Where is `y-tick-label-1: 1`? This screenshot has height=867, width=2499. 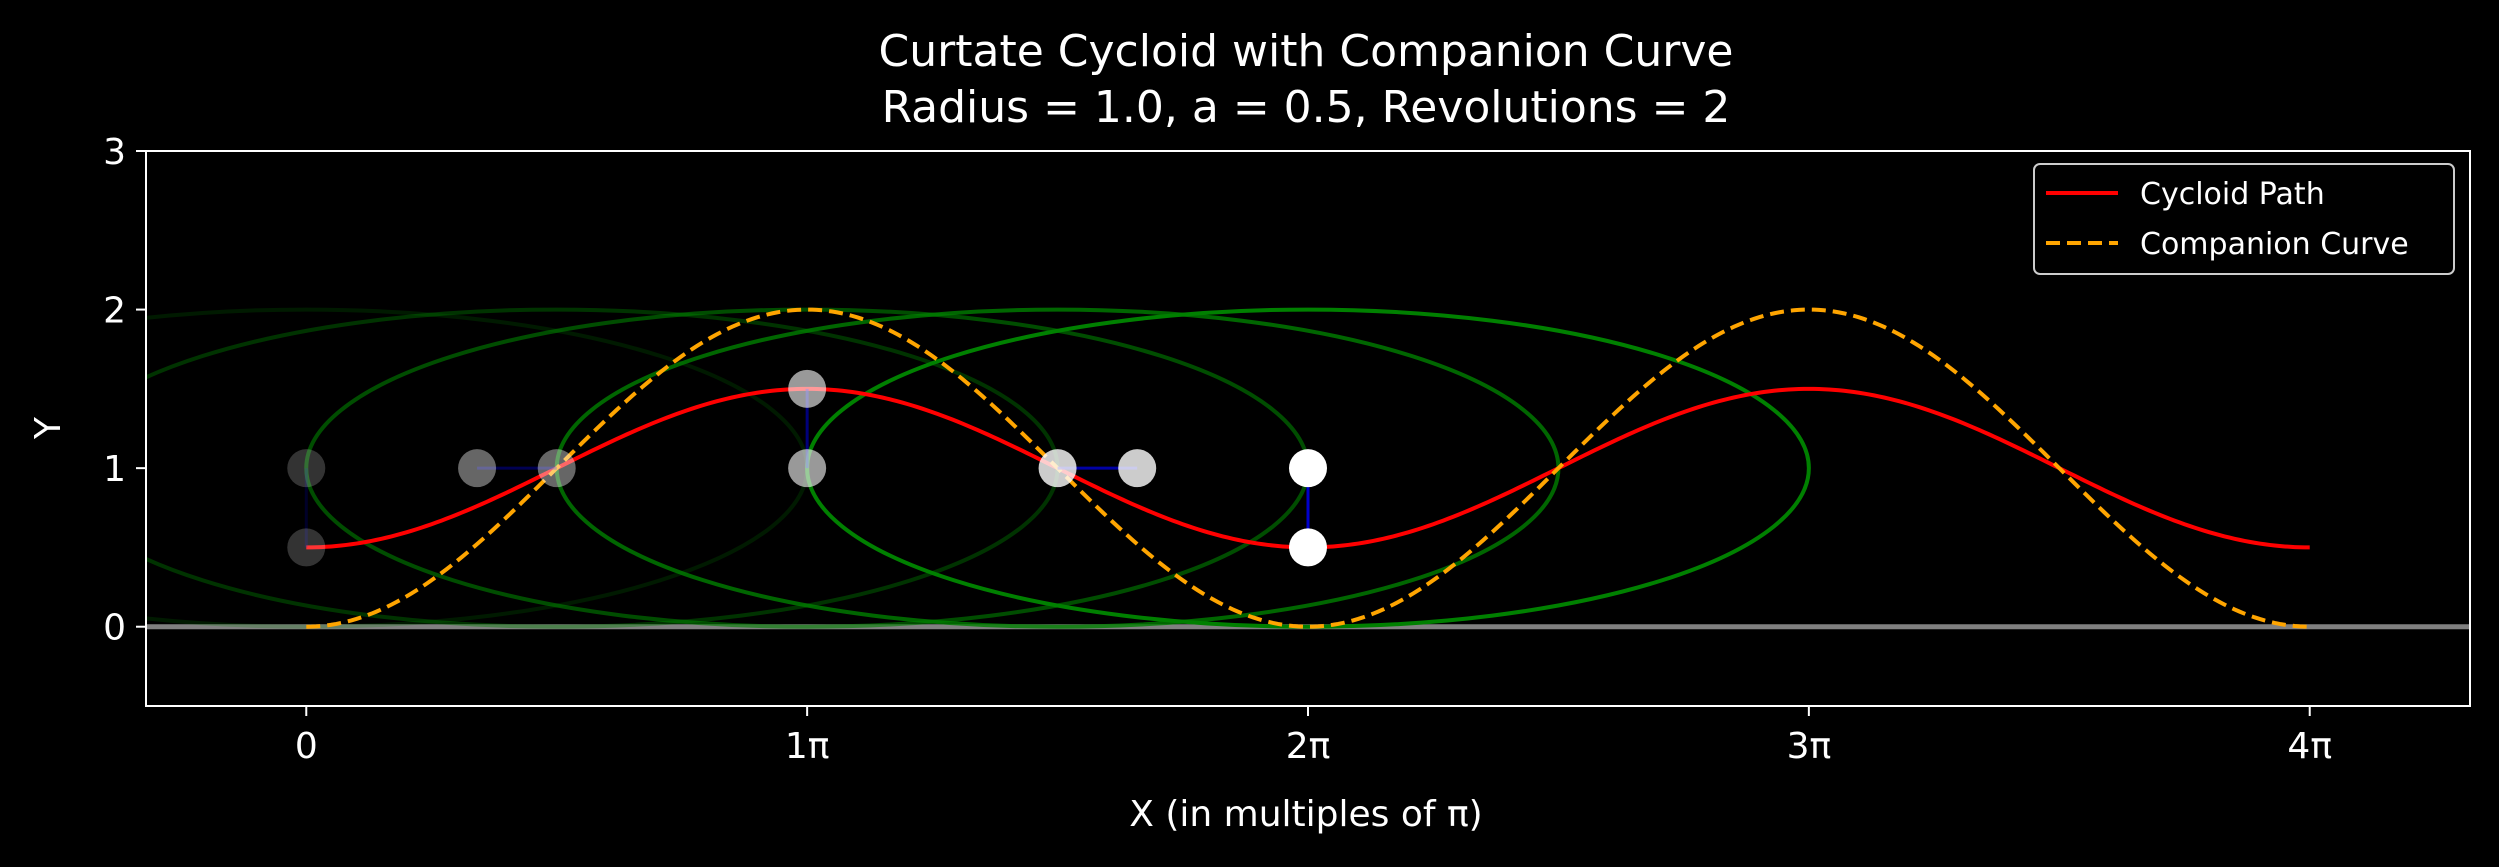 y-tick-label-1: 1 is located at coordinates (114, 469).